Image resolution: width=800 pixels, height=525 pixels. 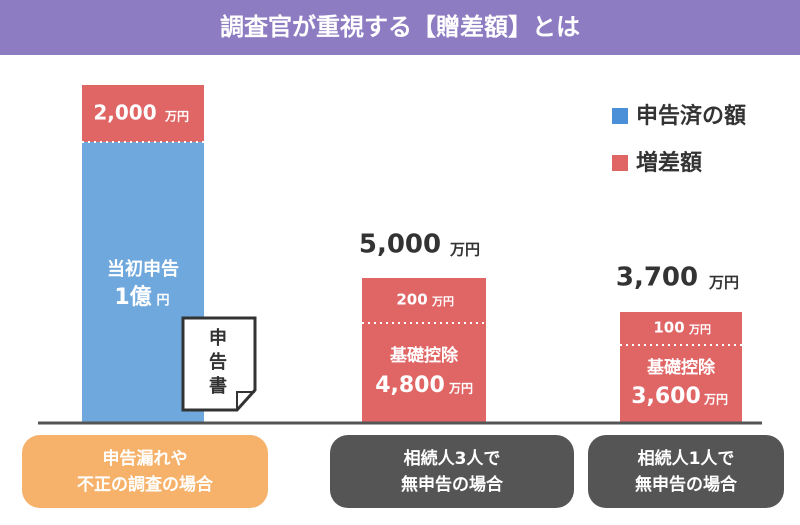 I want to click on case-label: 相続人3人で, so click(x=452, y=458).